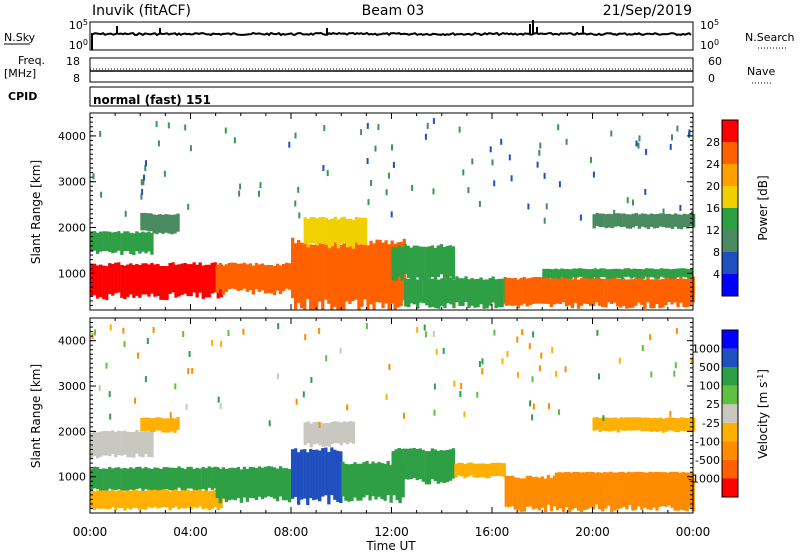  What do you see at coordinates (392, 171) in the screenshot?
I see `scatter-echoes` at bounding box center [392, 171].